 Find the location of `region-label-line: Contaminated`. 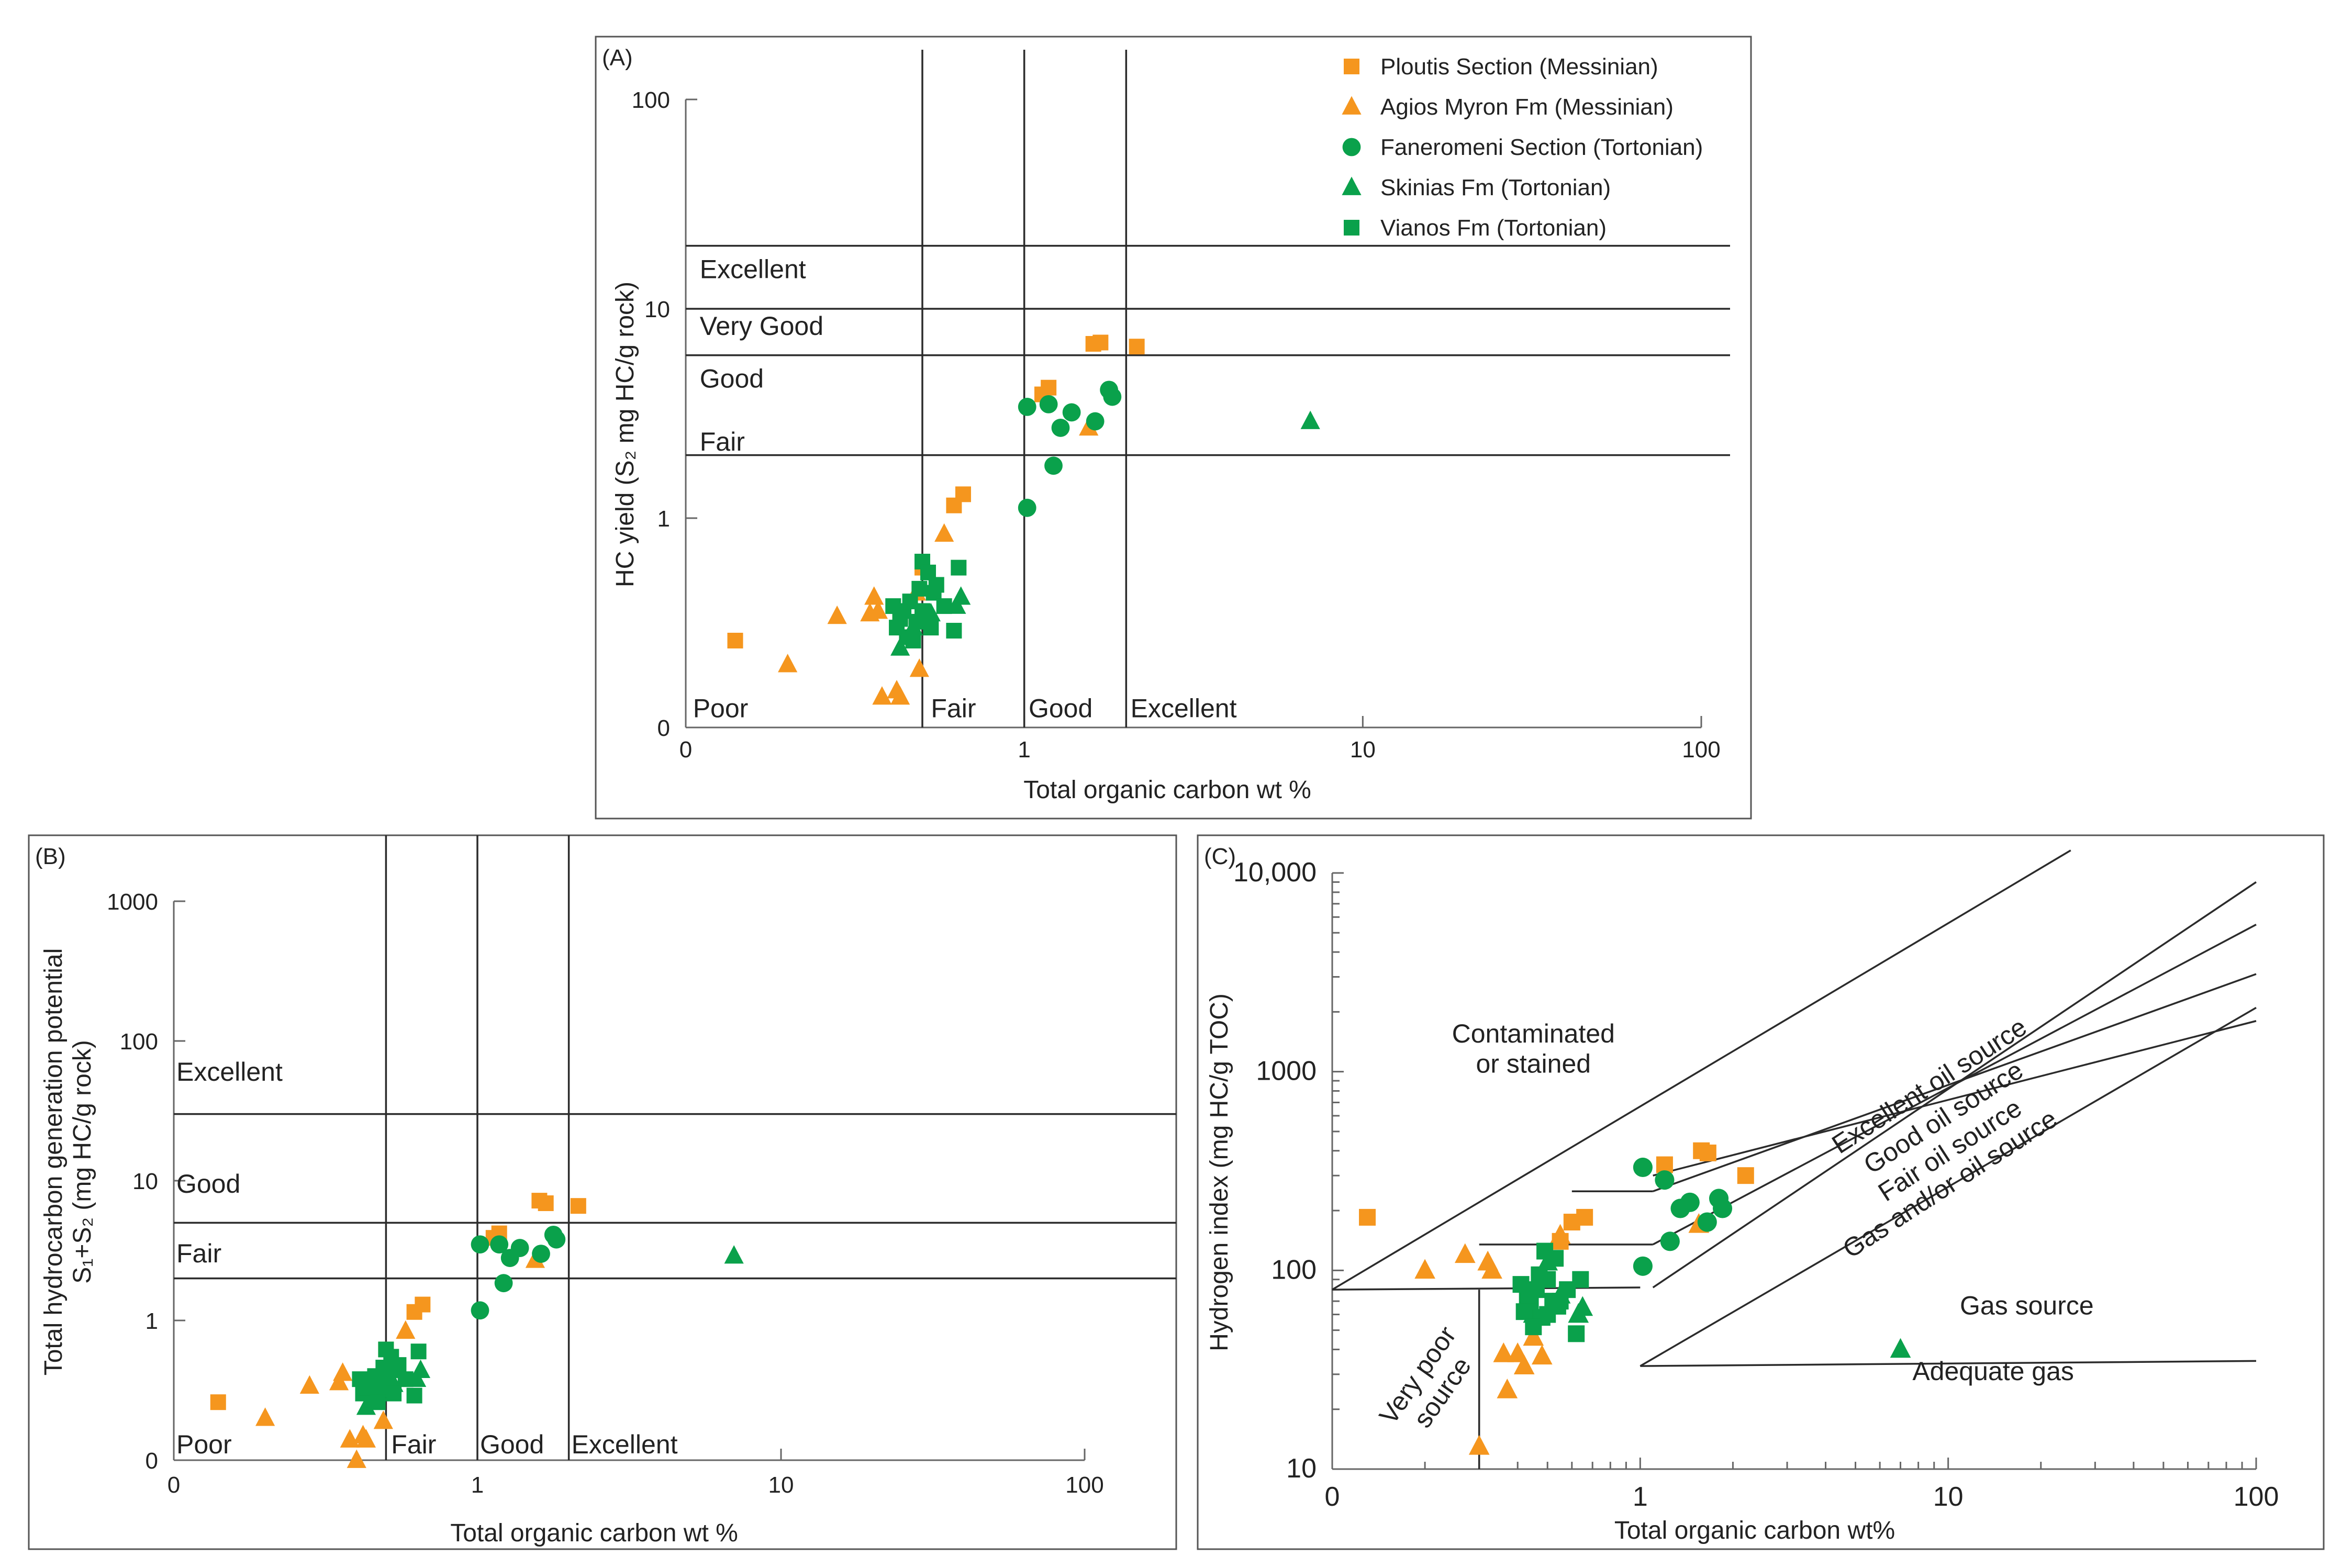

region-label-line: Contaminated is located at coordinates (1533, 1033).